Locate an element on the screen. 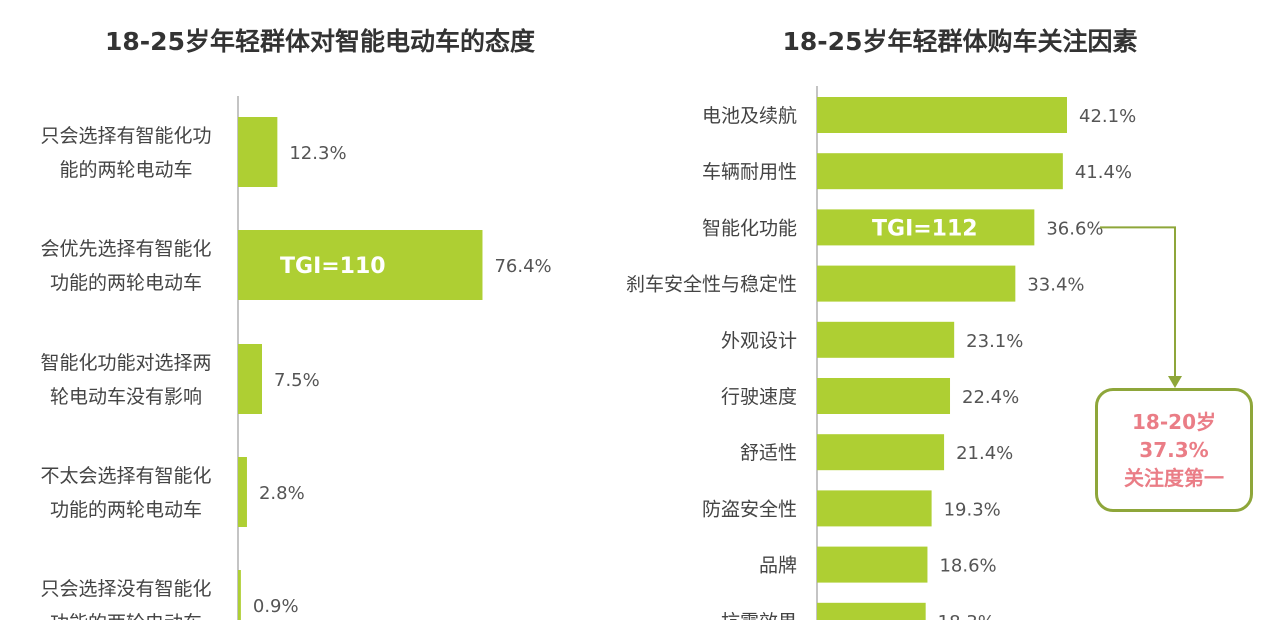  right-value-label: 42.1% is located at coordinates (1107, 116).